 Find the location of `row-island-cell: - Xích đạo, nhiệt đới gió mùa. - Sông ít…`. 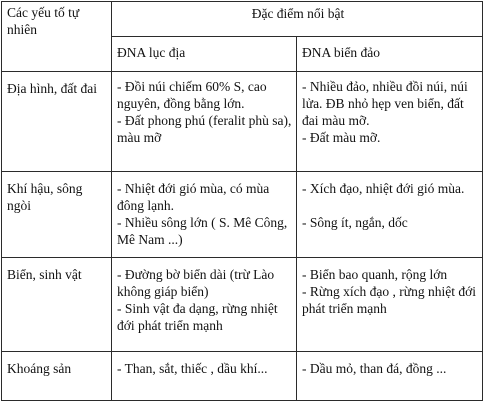

row-island-cell: - Xích đạo, nhiệt đới gió mùa. - Sông ít… is located at coordinates (389, 214).